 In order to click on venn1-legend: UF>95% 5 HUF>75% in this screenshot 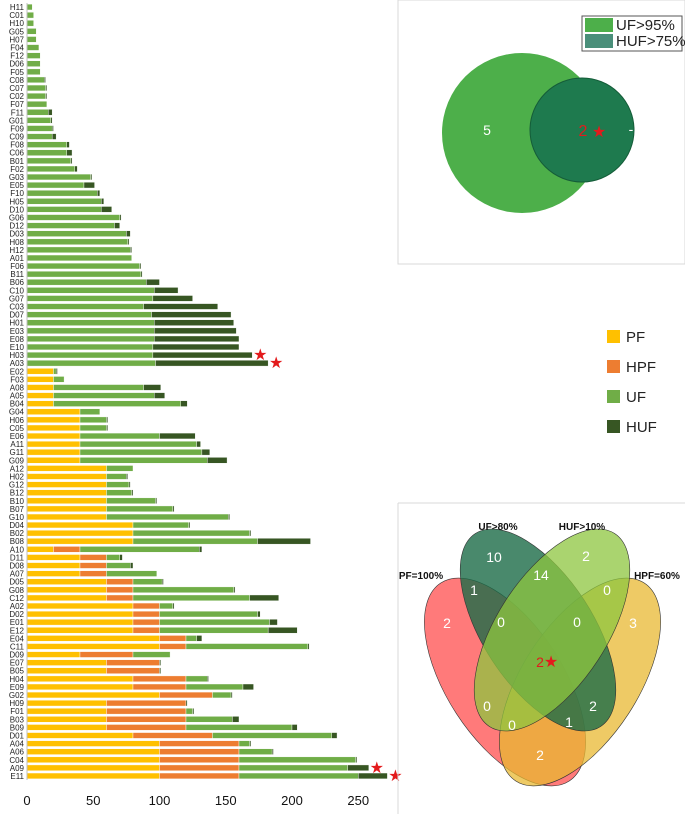, I will do `click(633, 33)`.